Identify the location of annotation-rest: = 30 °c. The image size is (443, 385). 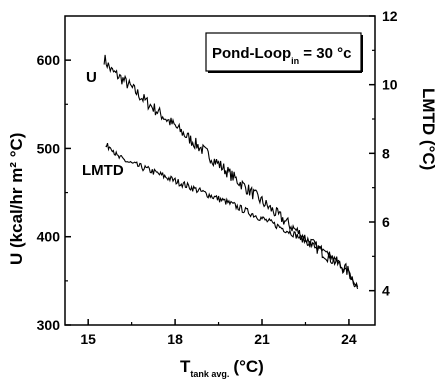
(325, 53).